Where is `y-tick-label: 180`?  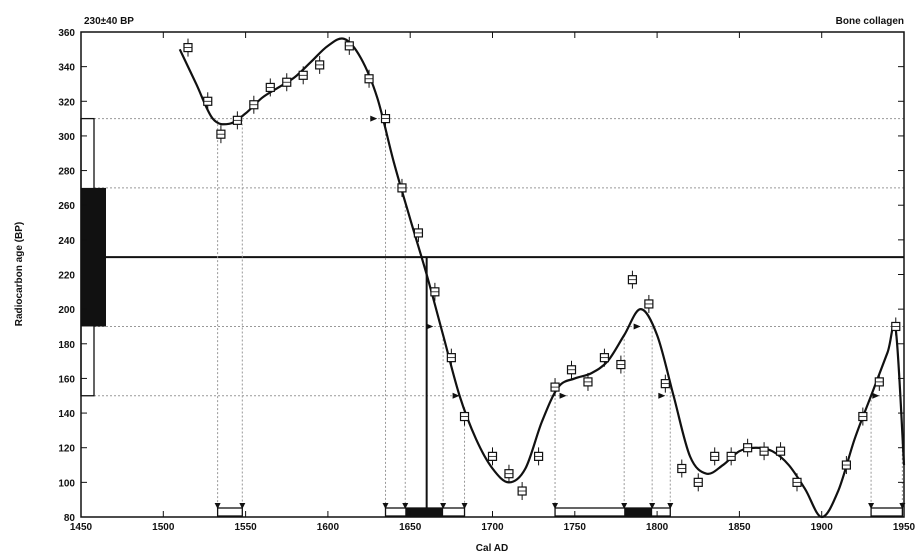
y-tick-label: 180 is located at coordinates (66, 345).